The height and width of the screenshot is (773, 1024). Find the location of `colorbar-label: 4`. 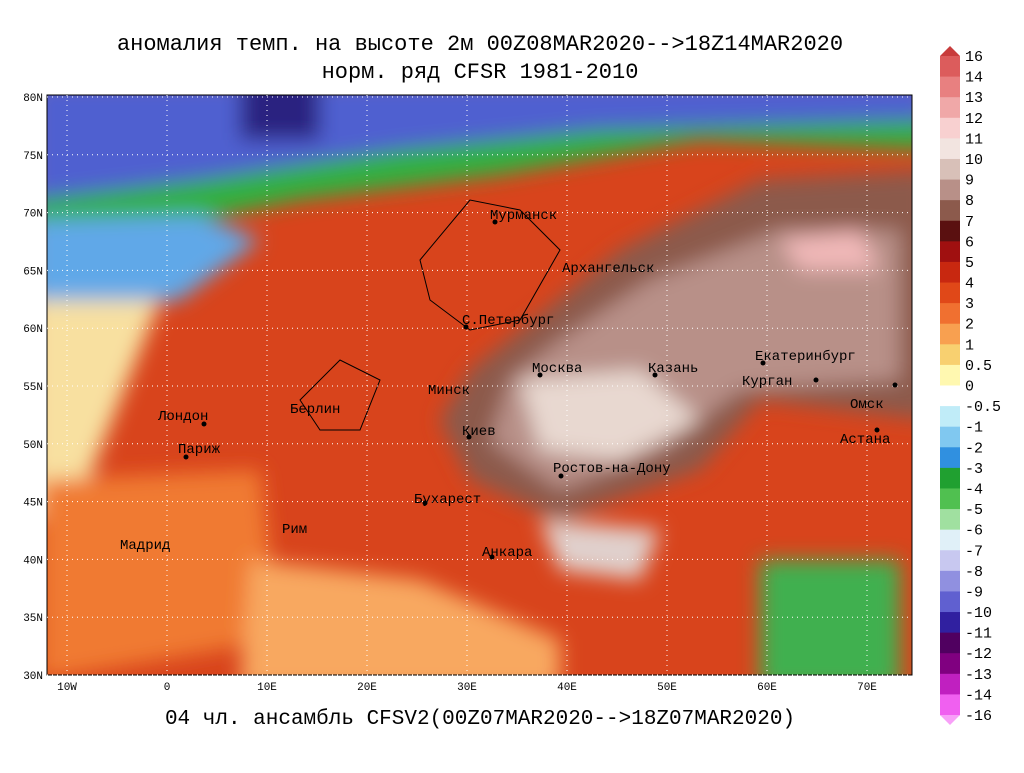

colorbar-label: 4 is located at coordinates (969, 284).